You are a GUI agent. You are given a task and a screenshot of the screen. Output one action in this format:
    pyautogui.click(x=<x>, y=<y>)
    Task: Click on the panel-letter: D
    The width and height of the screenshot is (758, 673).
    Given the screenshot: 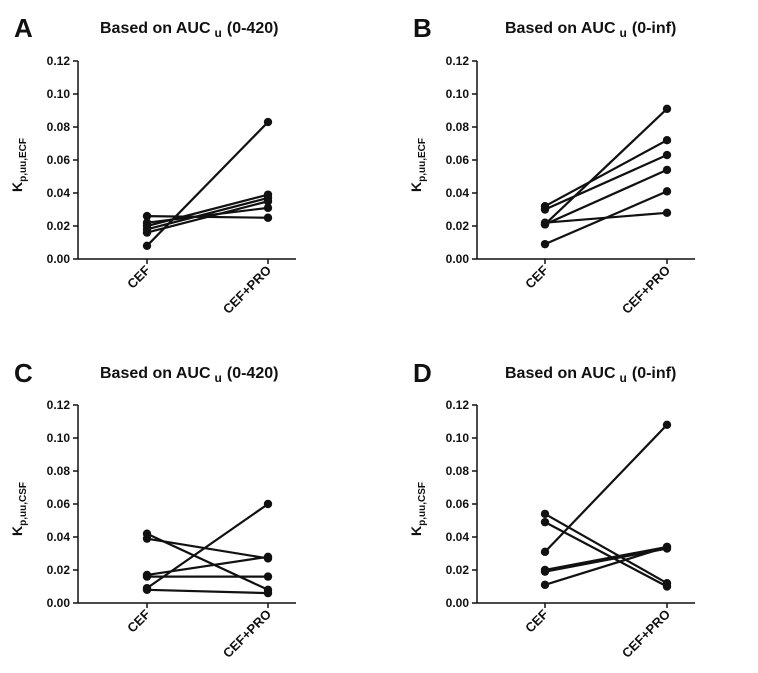 What is the action you would take?
    pyautogui.click(x=422, y=373)
    